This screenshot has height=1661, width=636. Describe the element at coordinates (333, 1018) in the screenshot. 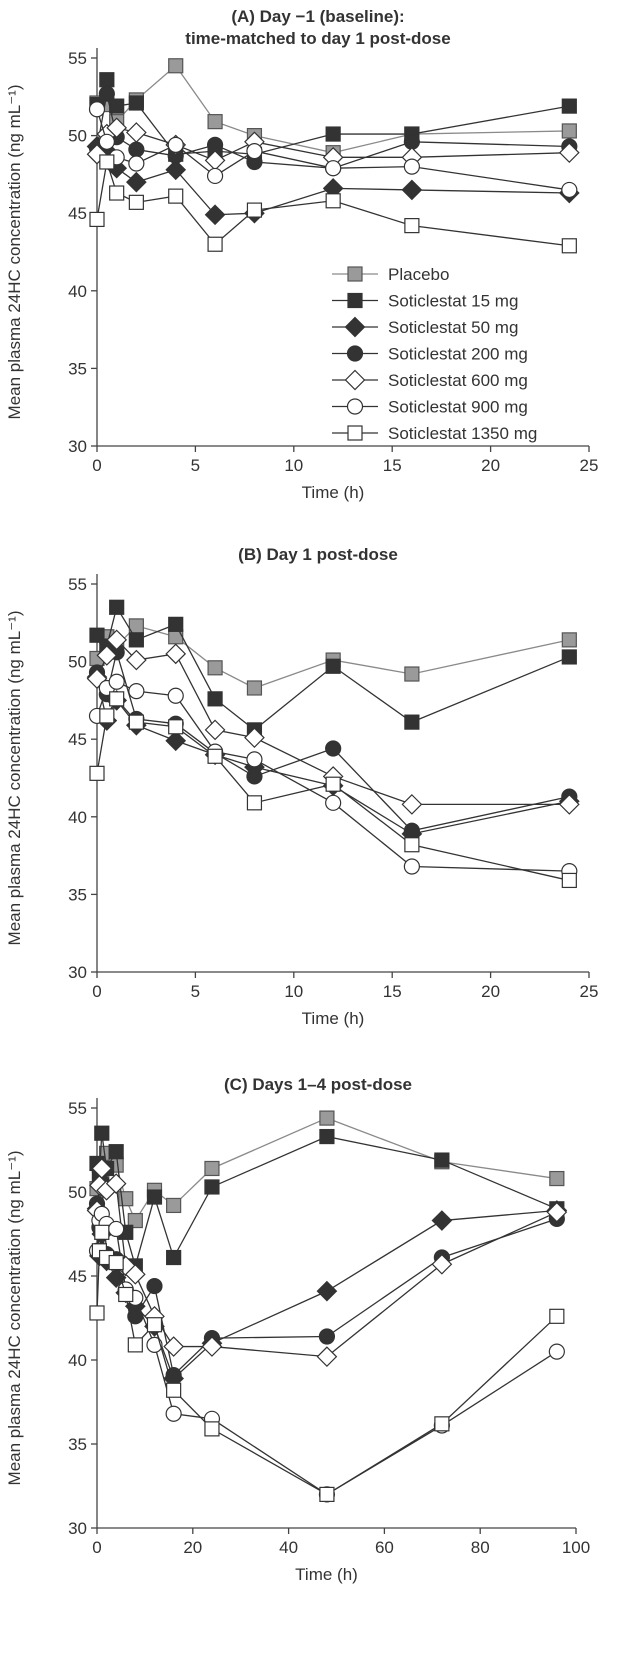

I see `x-axis-label: Time (h)` at that location.